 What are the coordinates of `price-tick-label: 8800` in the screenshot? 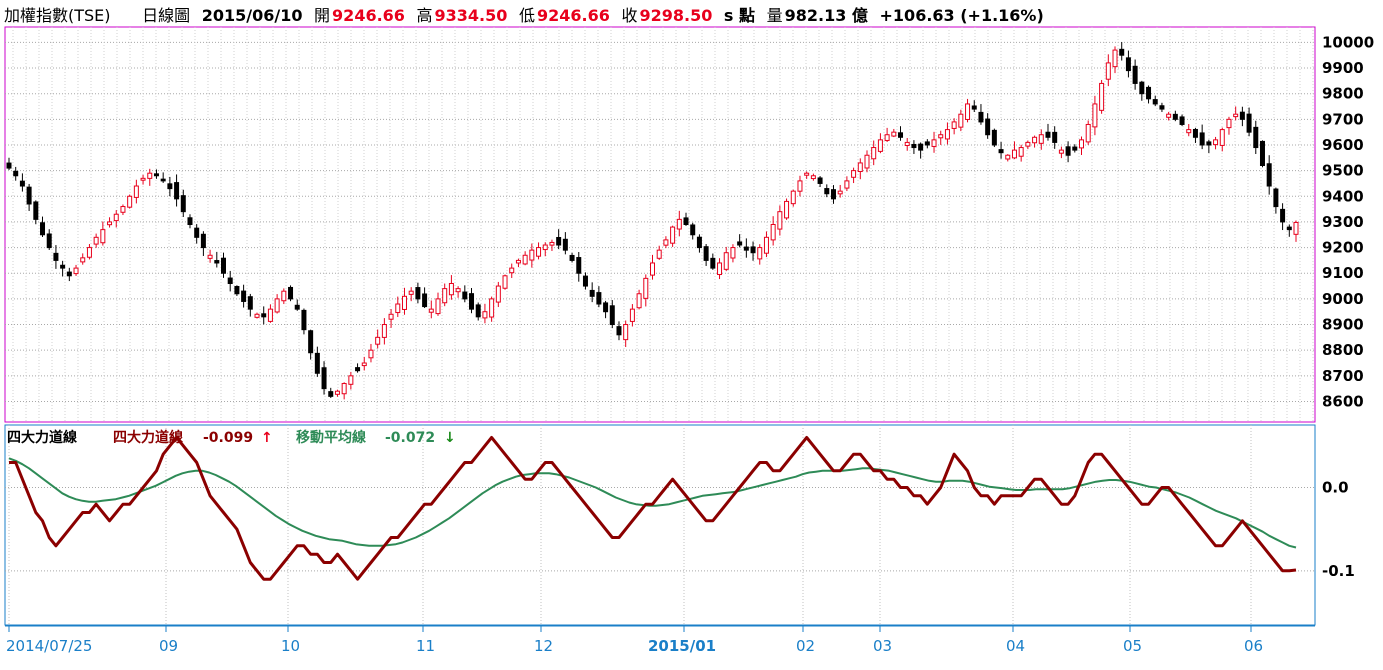 It's located at (1343, 350).